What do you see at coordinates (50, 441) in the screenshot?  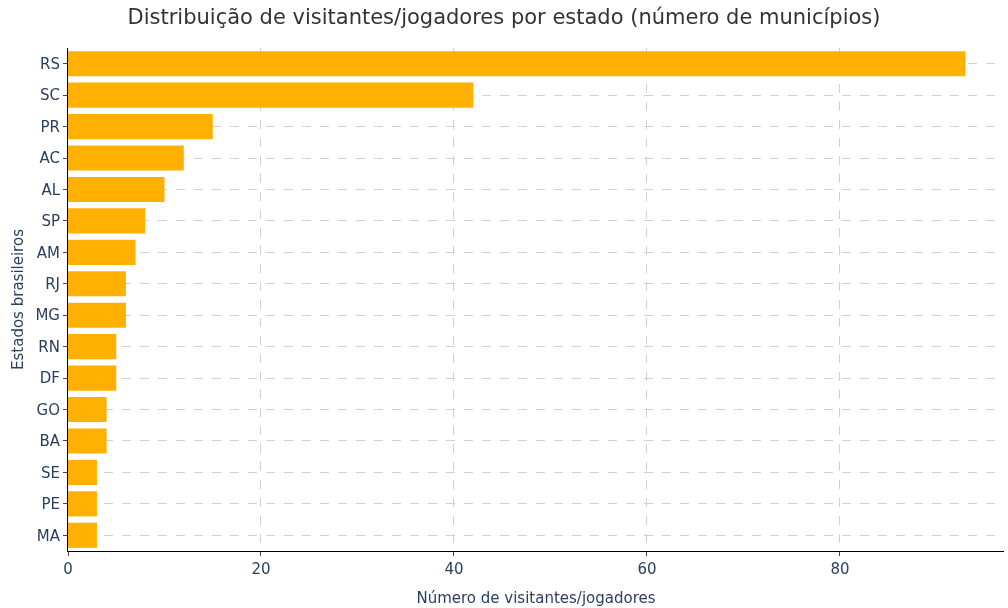 I see `y-tick-label: BA` at bounding box center [50, 441].